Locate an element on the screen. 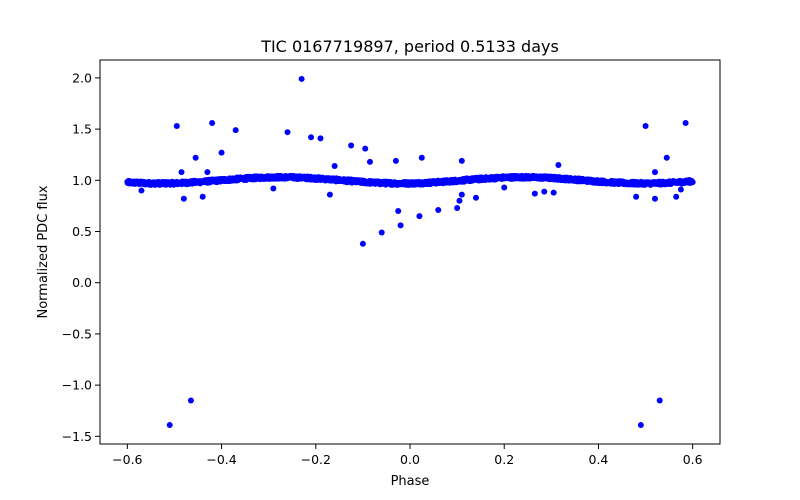 This screenshot has width=800, height=500. x-tick-label: −0.4 is located at coordinates (221, 459).